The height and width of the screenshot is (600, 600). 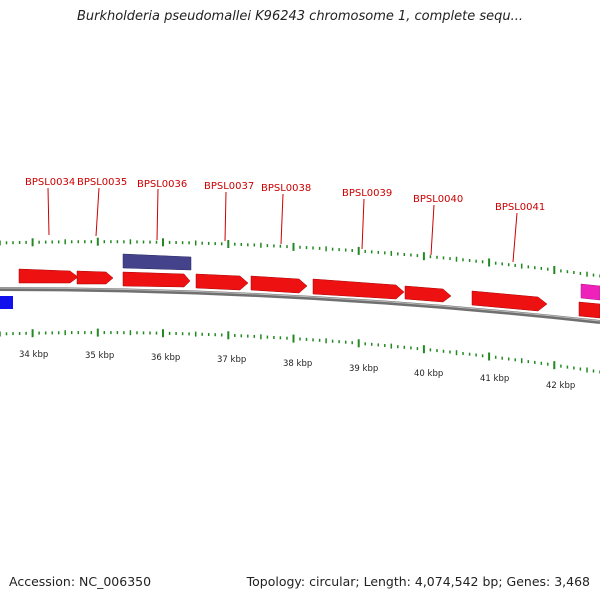 I want to click on scale-label: 42 kbp, so click(x=560, y=386).